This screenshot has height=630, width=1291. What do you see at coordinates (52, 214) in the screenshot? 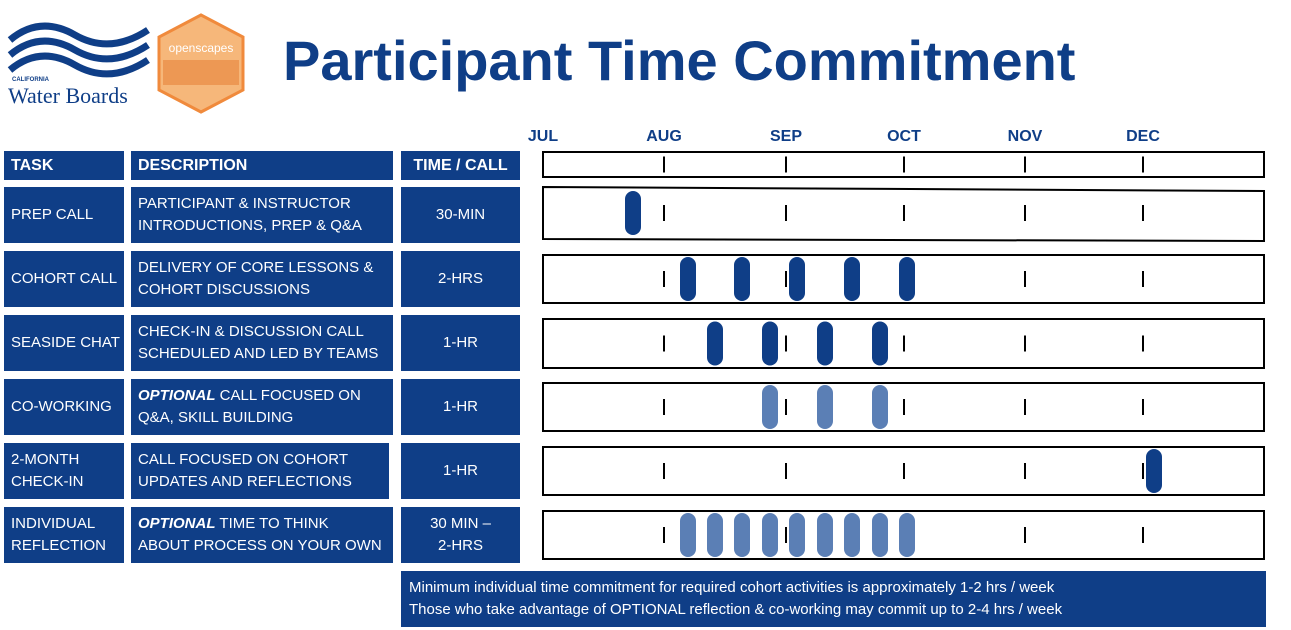
I see `task-line: PREP CALL` at bounding box center [52, 214].